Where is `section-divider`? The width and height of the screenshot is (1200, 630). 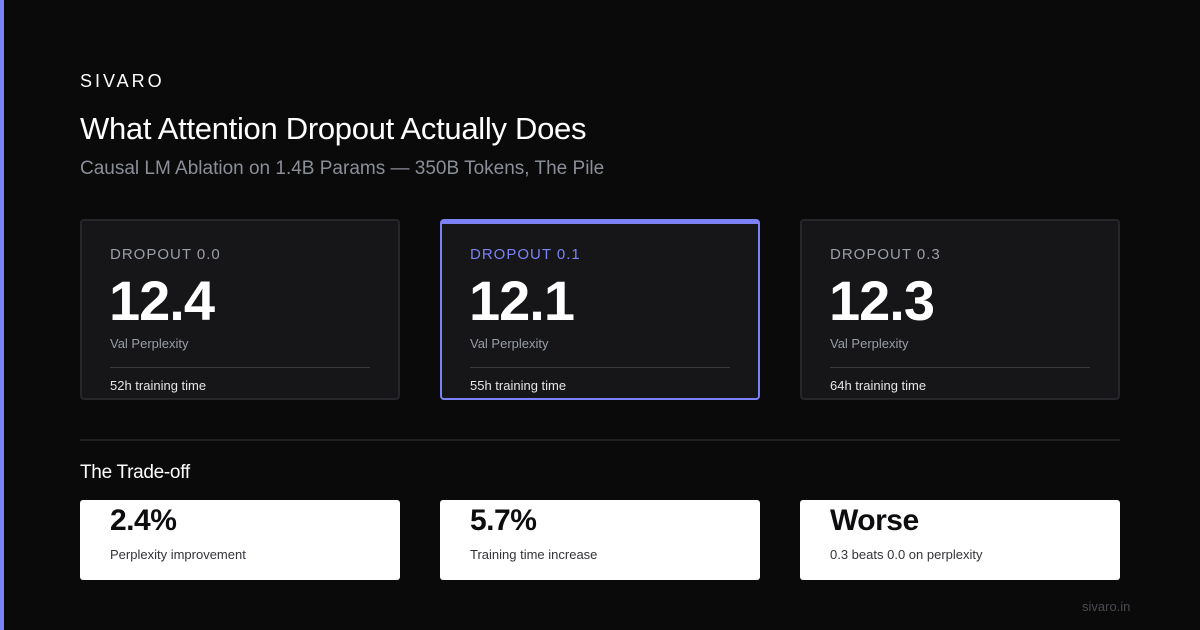 section-divider is located at coordinates (600, 440).